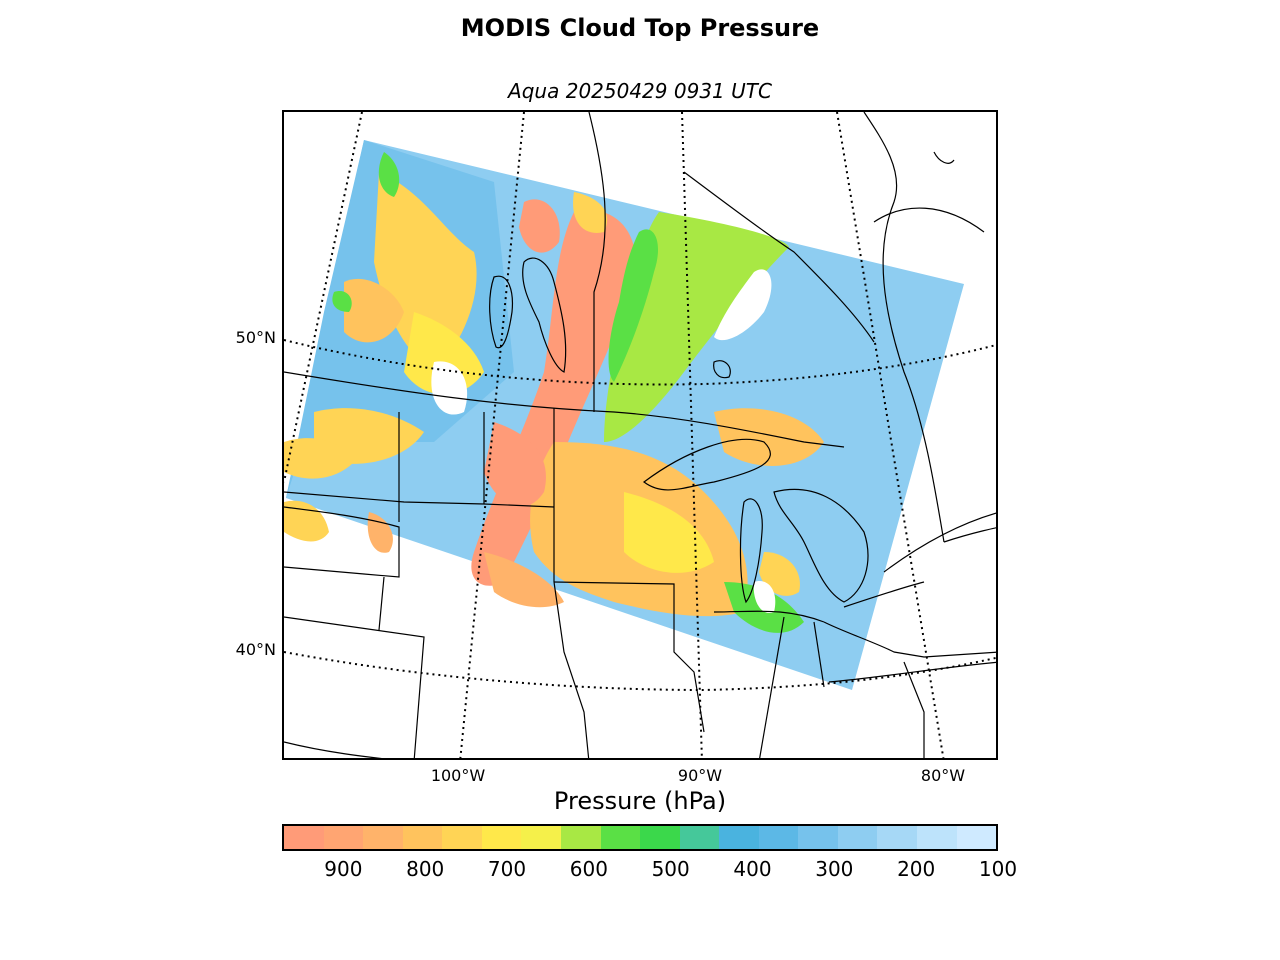 The image size is (1280, 960). What do you see at coordinates (507, 869) in the screenshot?
I see `colorbar-tick-label: 700` at bounding box center [507, 869].